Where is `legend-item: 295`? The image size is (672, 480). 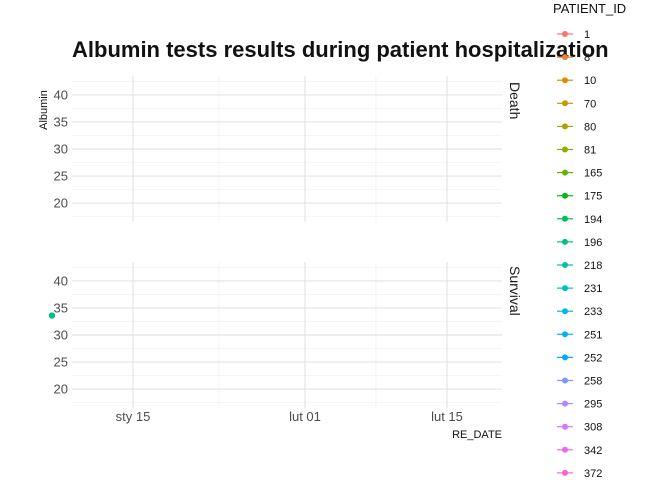
legend-item: 295 is located at coordinates (579, 405).